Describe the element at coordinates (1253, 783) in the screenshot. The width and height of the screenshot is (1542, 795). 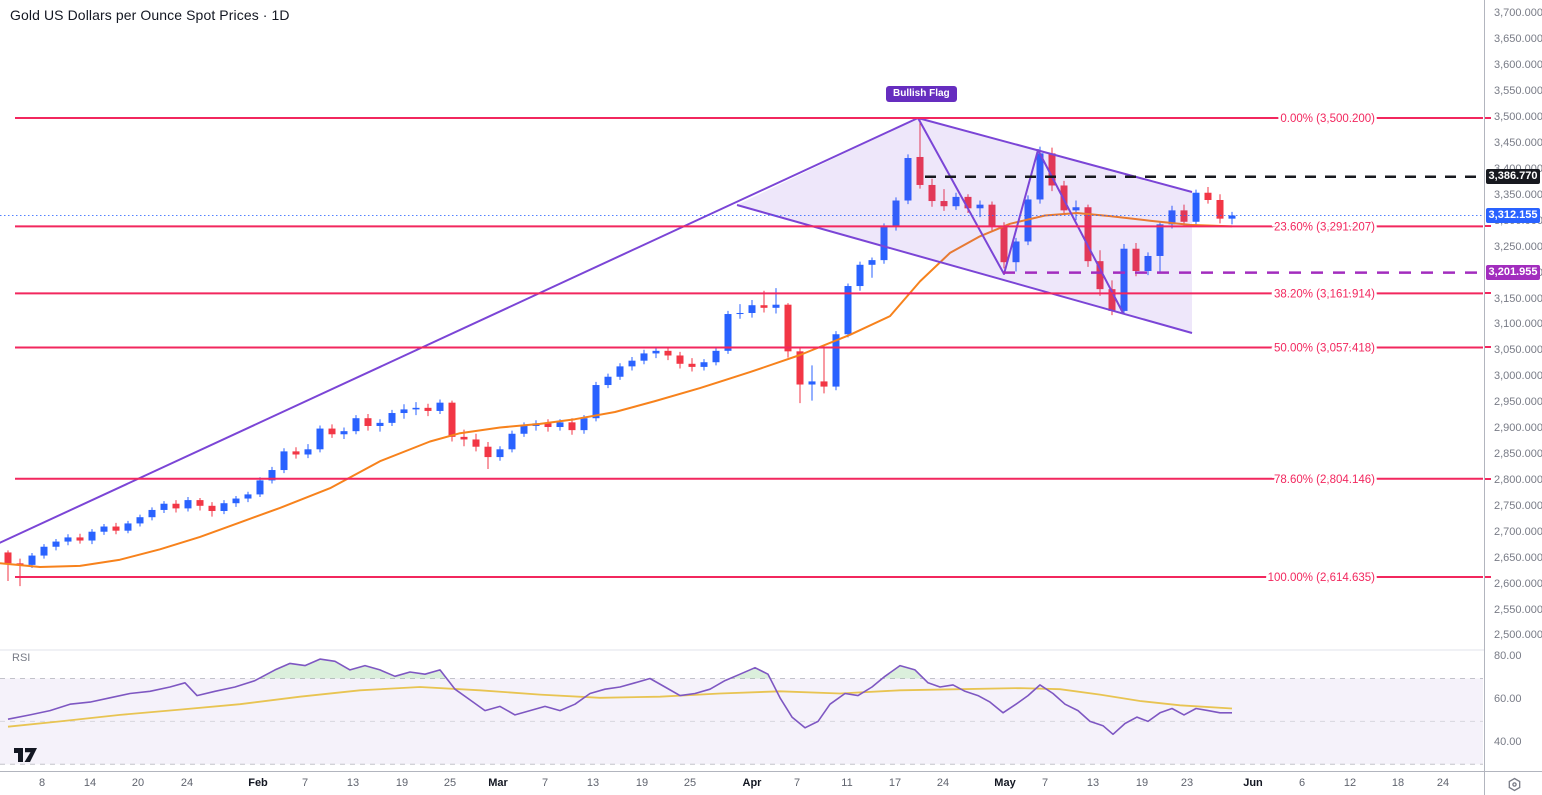
I see `time-axis-month-tick: Jun` at that location.